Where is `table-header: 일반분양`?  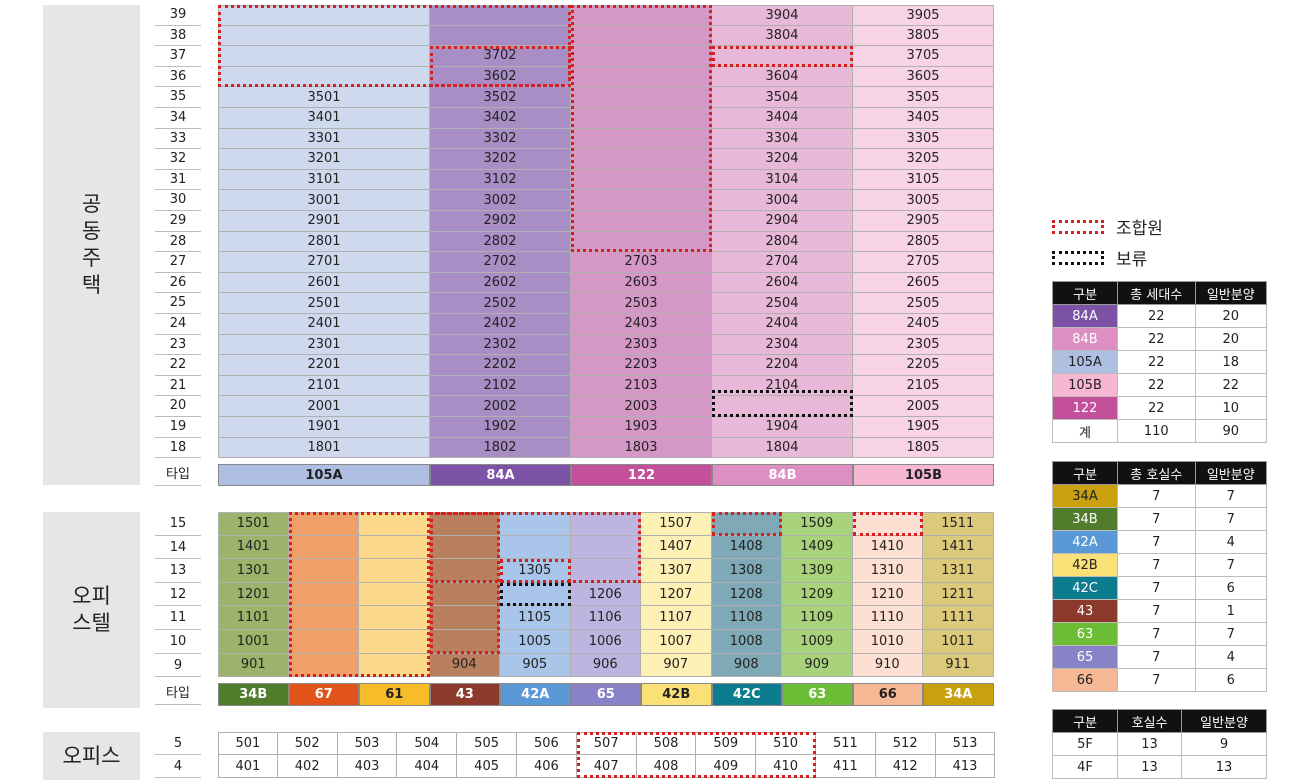
table-header: 일반분양 is located at coordinates (1224, 721).